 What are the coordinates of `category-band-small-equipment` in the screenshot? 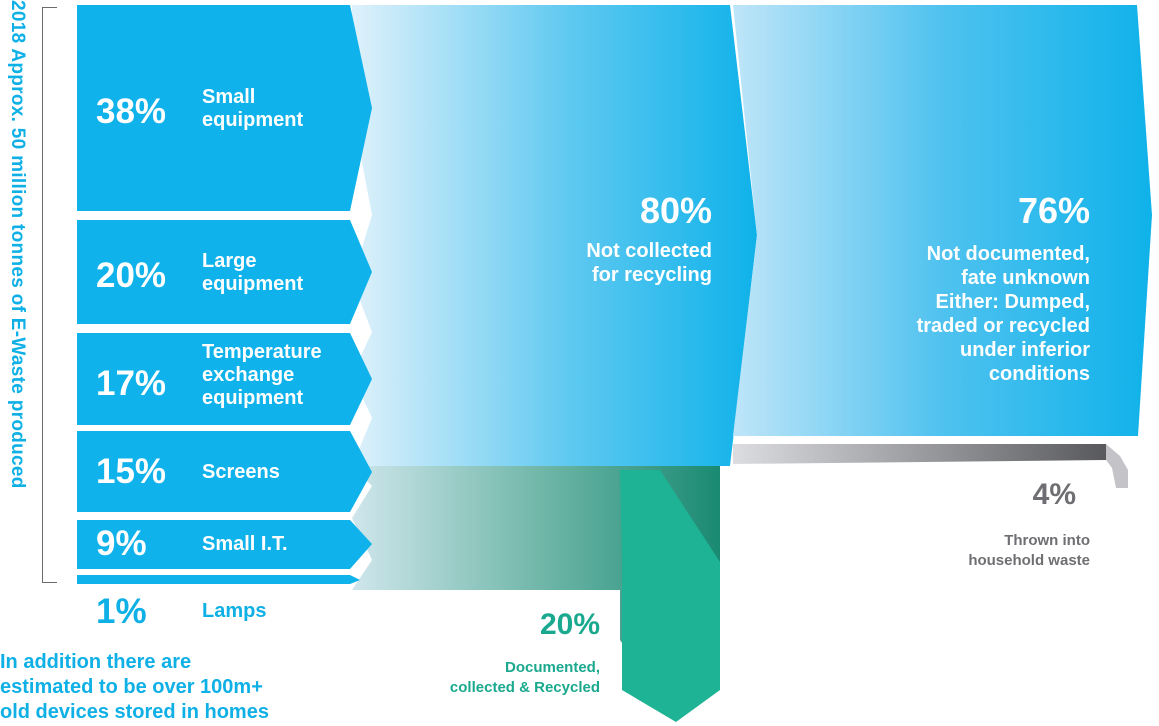 It's located at (224, 108).